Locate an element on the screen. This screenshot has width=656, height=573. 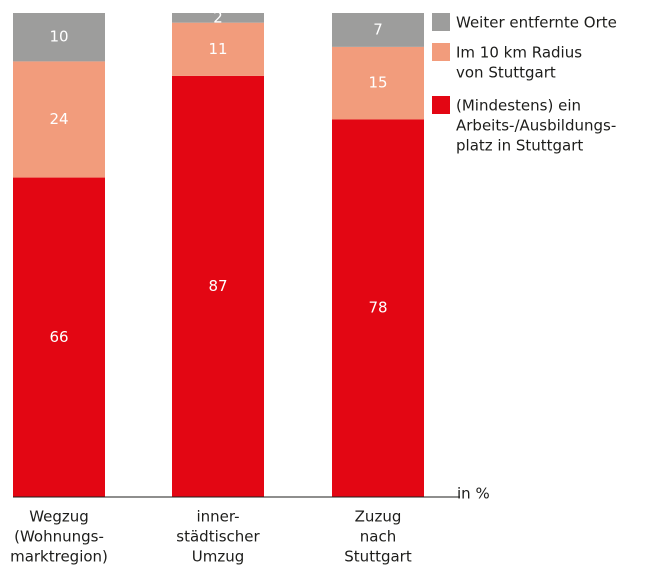
value-label: 78 is located at coordinates (377, 308).